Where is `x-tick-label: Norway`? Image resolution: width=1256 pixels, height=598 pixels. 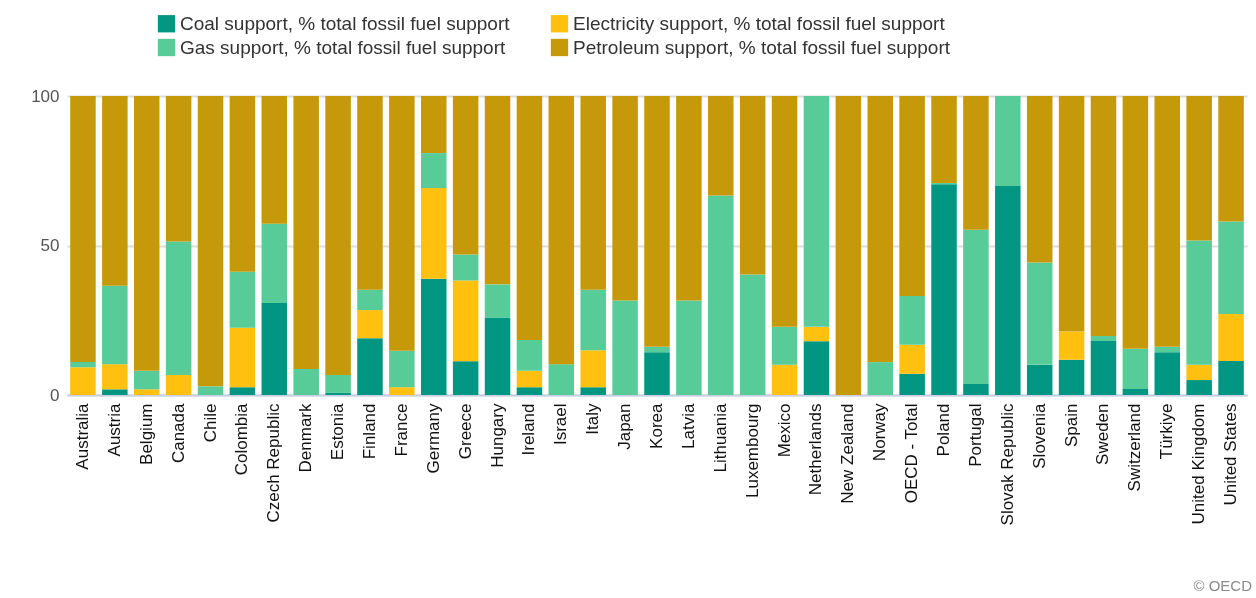 x-tick-label: Norway is located at coordinates (880, 432).